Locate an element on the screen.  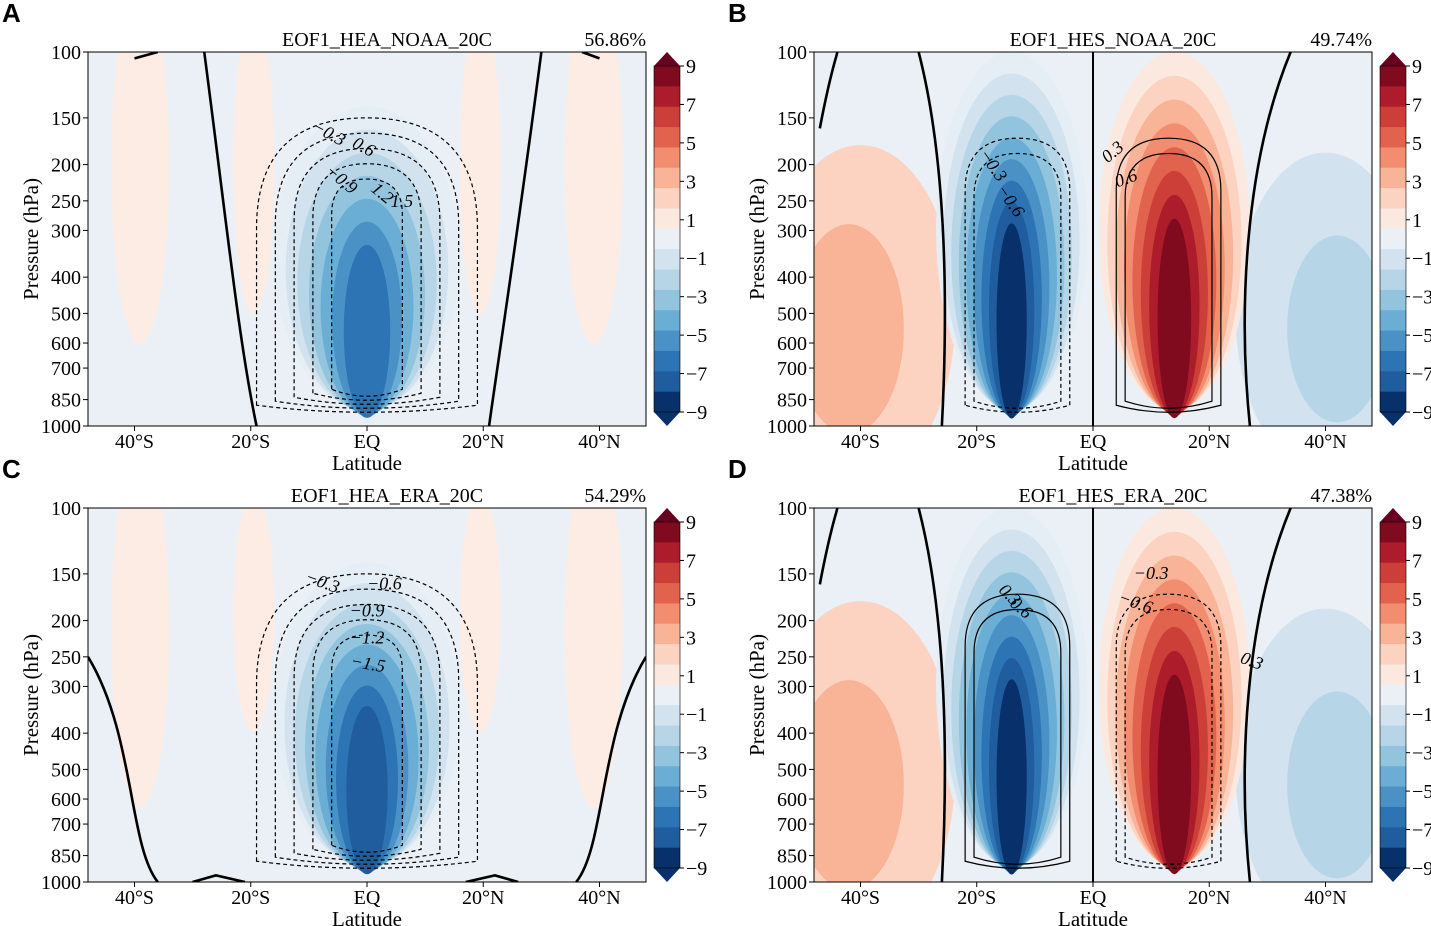
sh-negative-cell is located at coordinates (1012, 235).